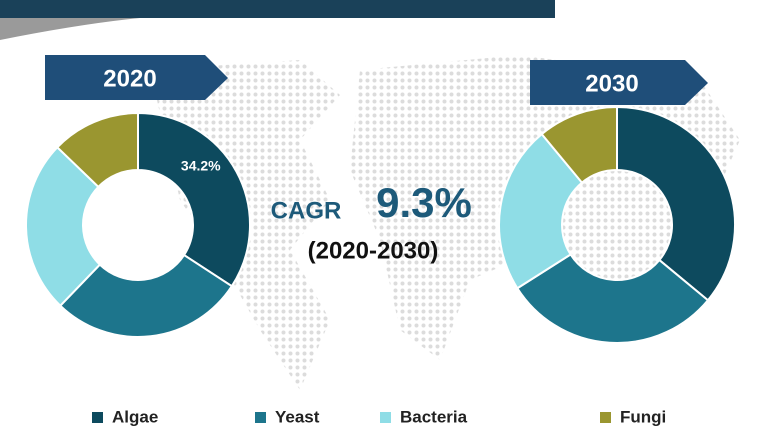 The height and width of the screenshot is (440, 780). What do you see at coordinates (277, 9) in the screenshot?
I see `header-bar` at bounding box center [277, 9].